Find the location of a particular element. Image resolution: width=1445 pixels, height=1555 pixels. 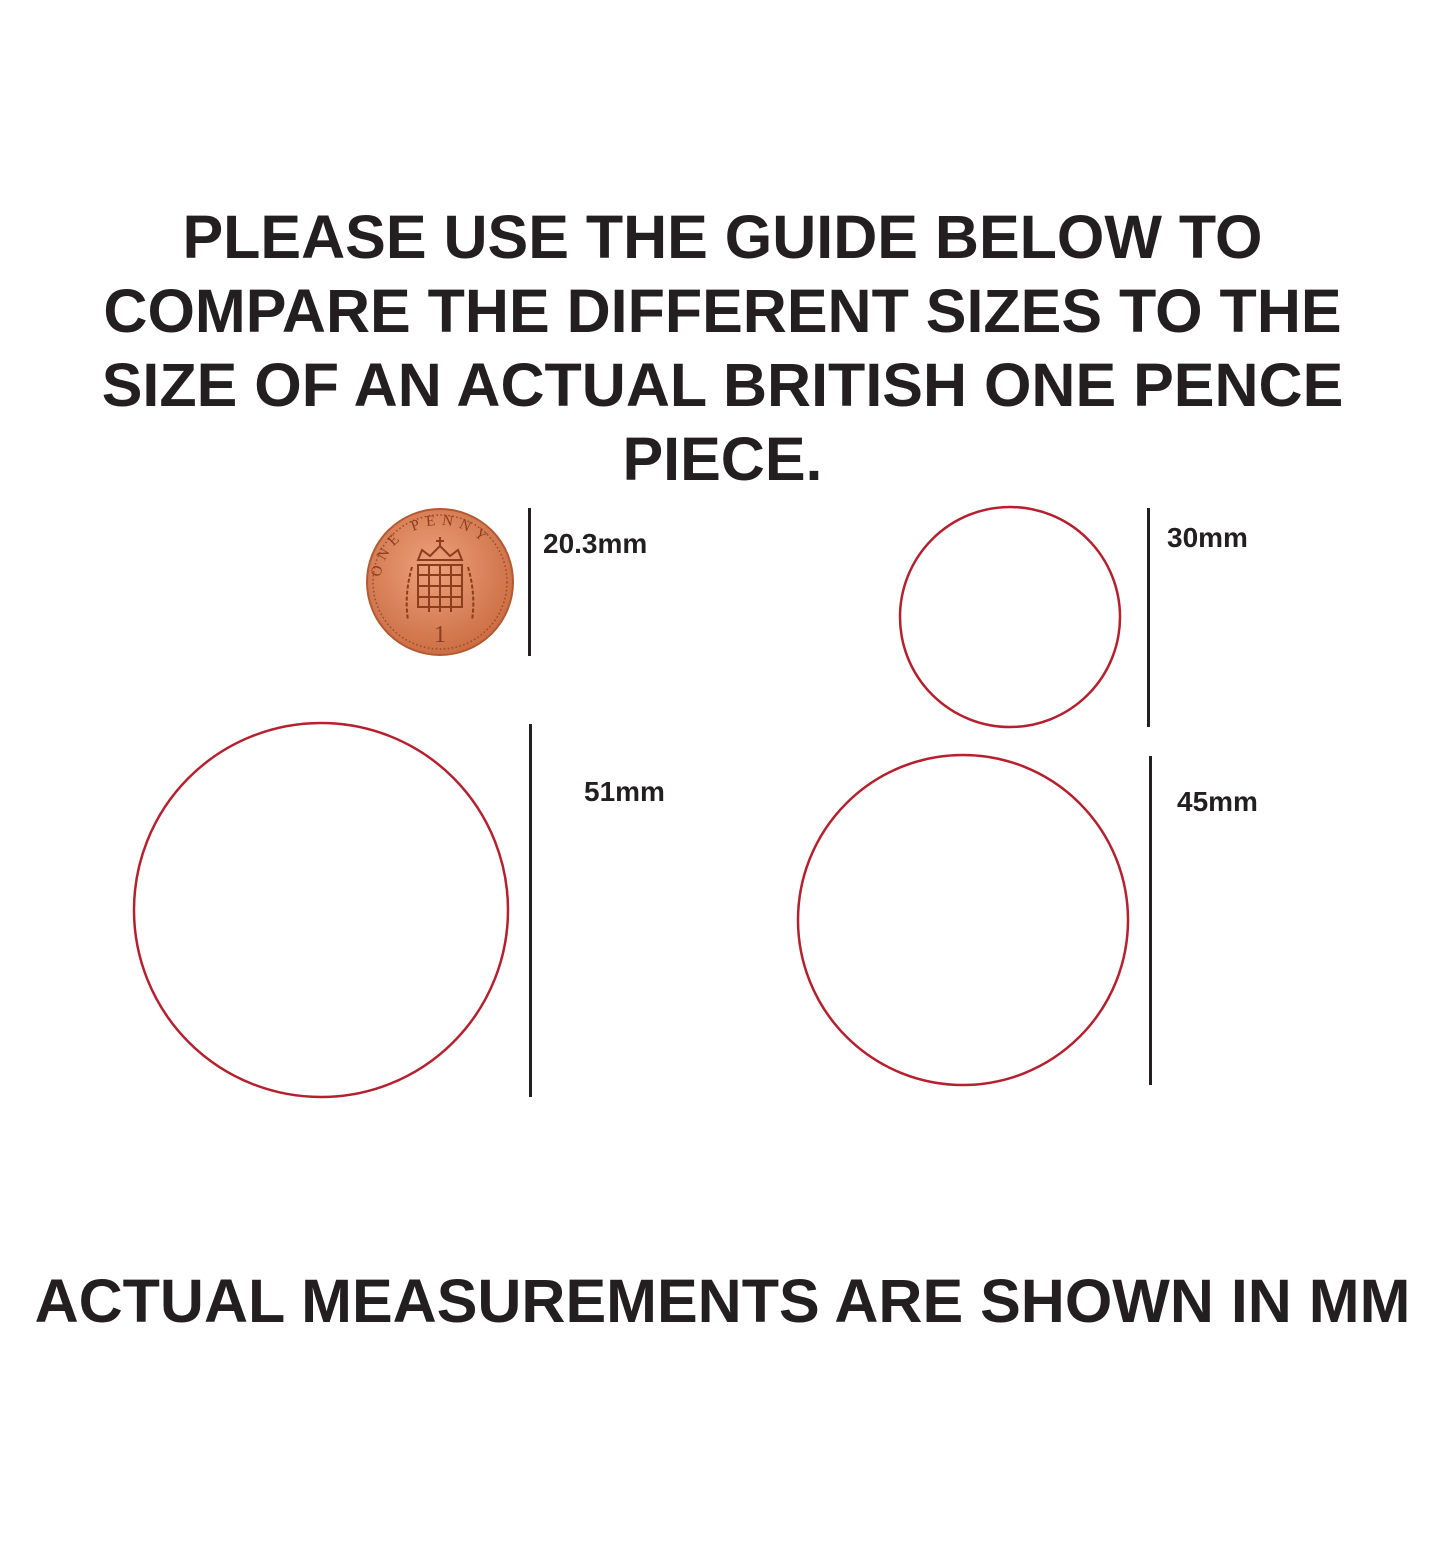

portcullis-icon is located at coordinates (440, 579).